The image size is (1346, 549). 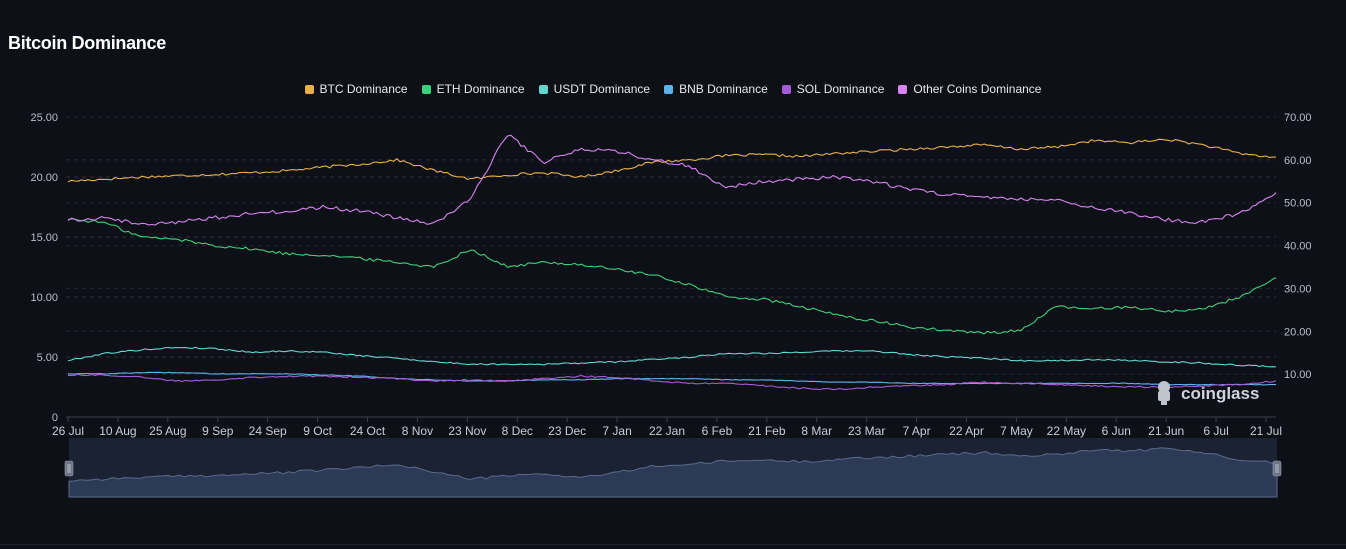 I want to click on watermark-text: coinglass, so click(x=1220, y=393).